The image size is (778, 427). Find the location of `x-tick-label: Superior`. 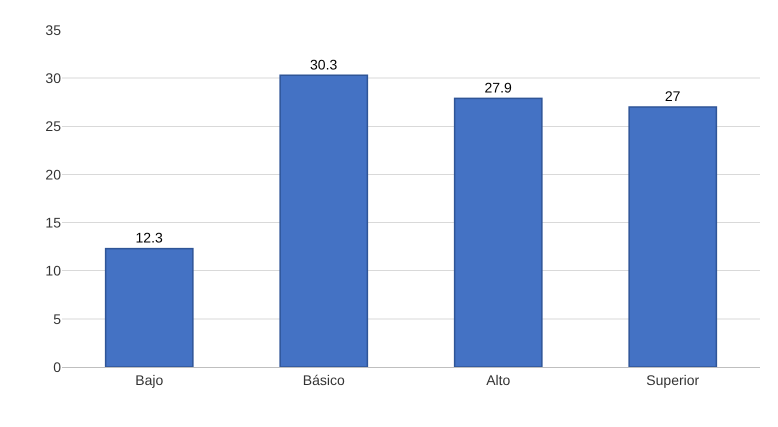

x-tick-label: Superior is located at coordinates (673, 380).